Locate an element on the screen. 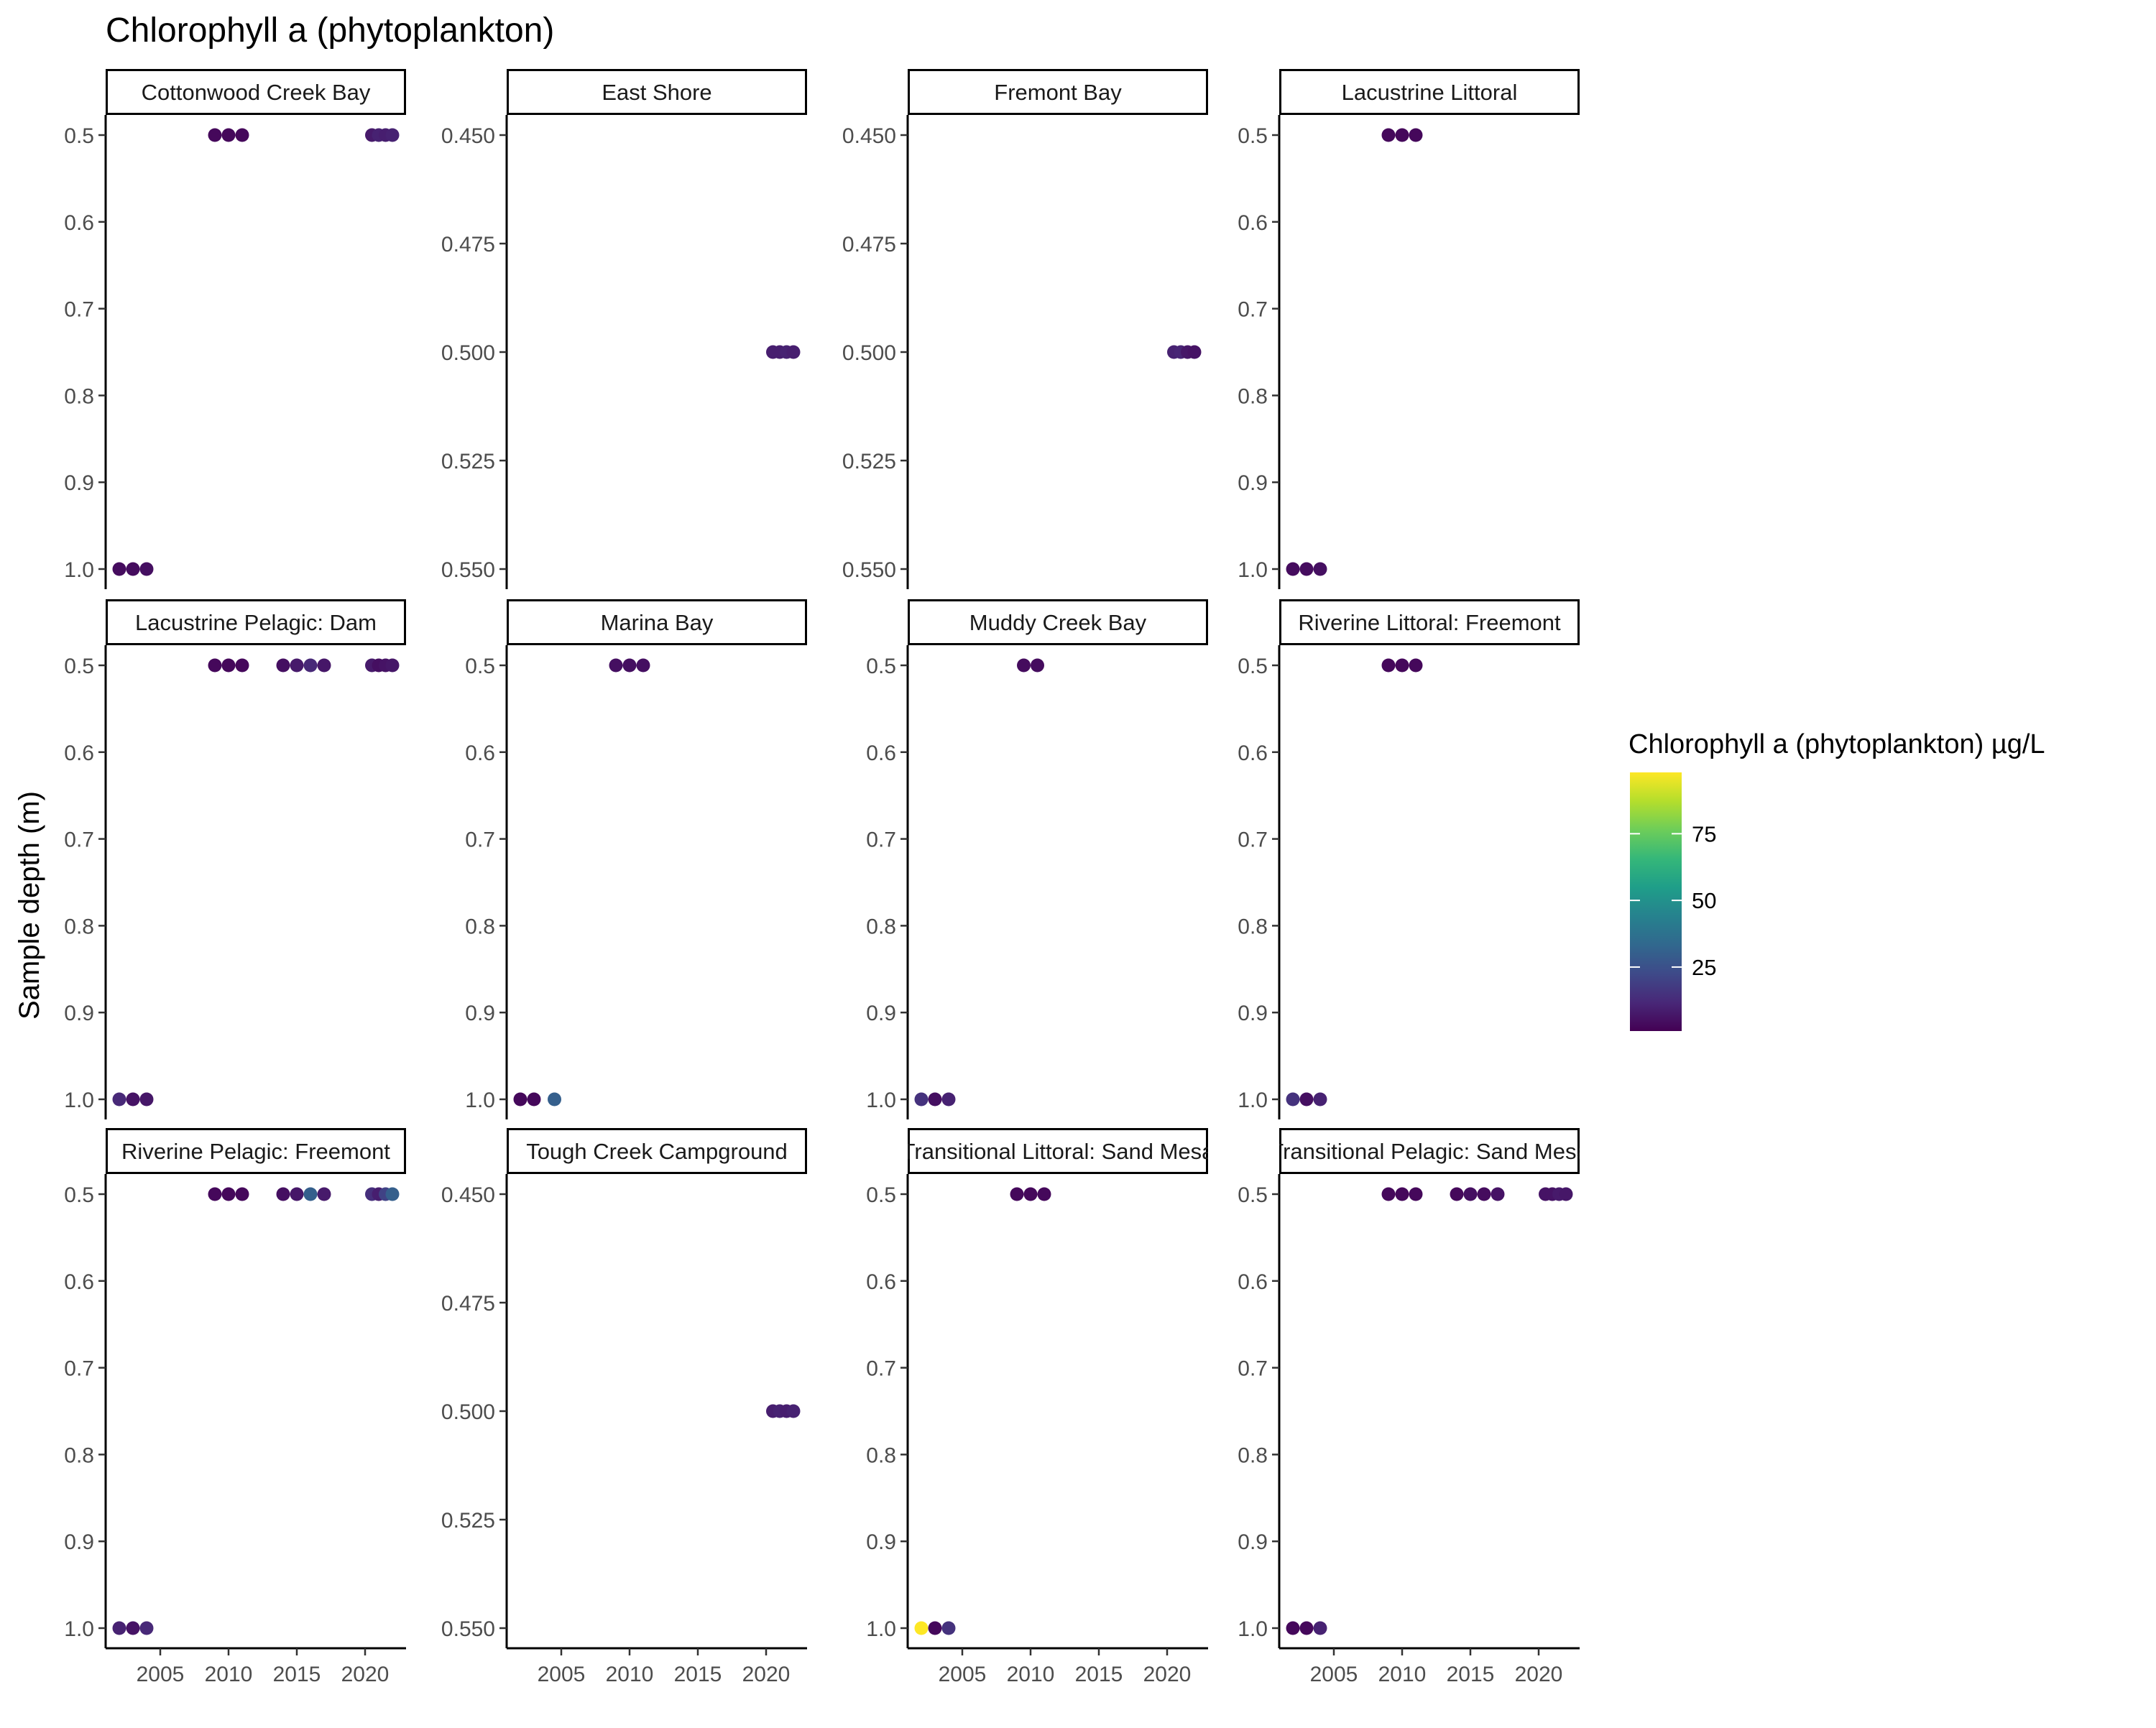 The height and width of the screenshot is (1728, 2156). legend-tick-label: 25 is located at coordinates (1704, 968).